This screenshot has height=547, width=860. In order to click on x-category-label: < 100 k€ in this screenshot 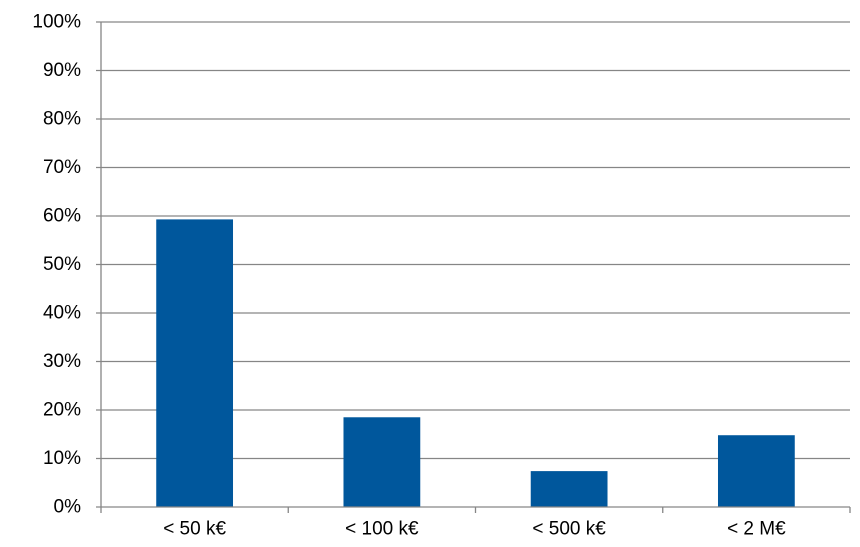, I will do `click(382, 529)`.